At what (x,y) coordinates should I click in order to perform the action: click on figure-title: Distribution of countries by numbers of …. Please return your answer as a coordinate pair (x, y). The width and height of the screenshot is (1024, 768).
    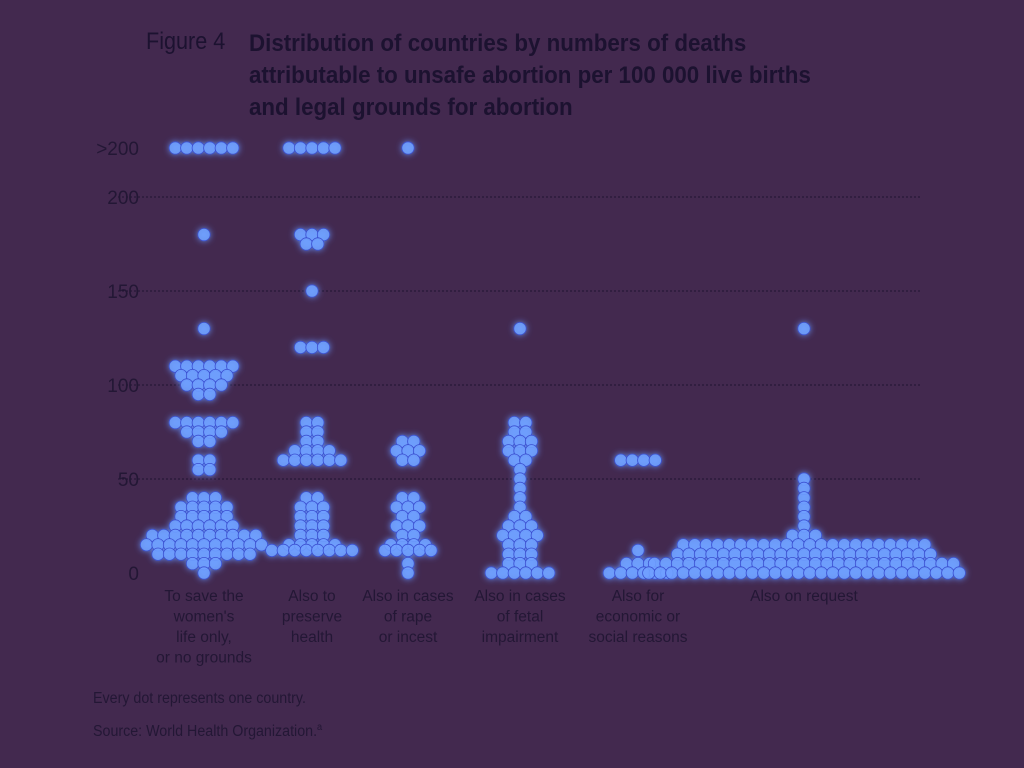
    Looking at the image, I should click on (574, 76).